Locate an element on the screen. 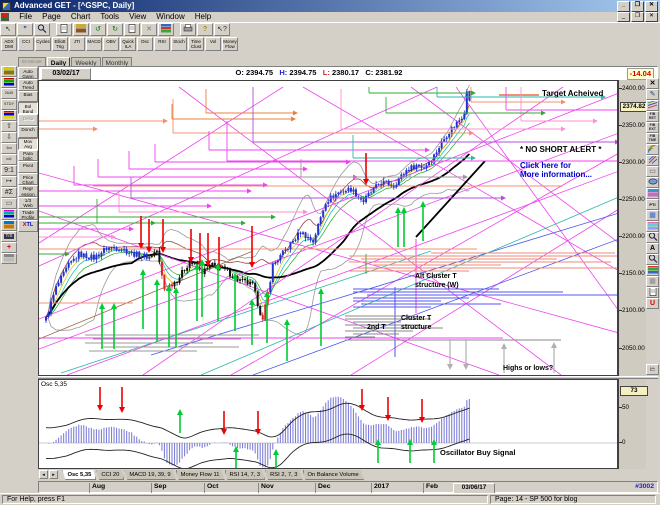 The height and width of the screenshot is (505, 660). scan-chart-icon-button is located at coordinates (652, 237).